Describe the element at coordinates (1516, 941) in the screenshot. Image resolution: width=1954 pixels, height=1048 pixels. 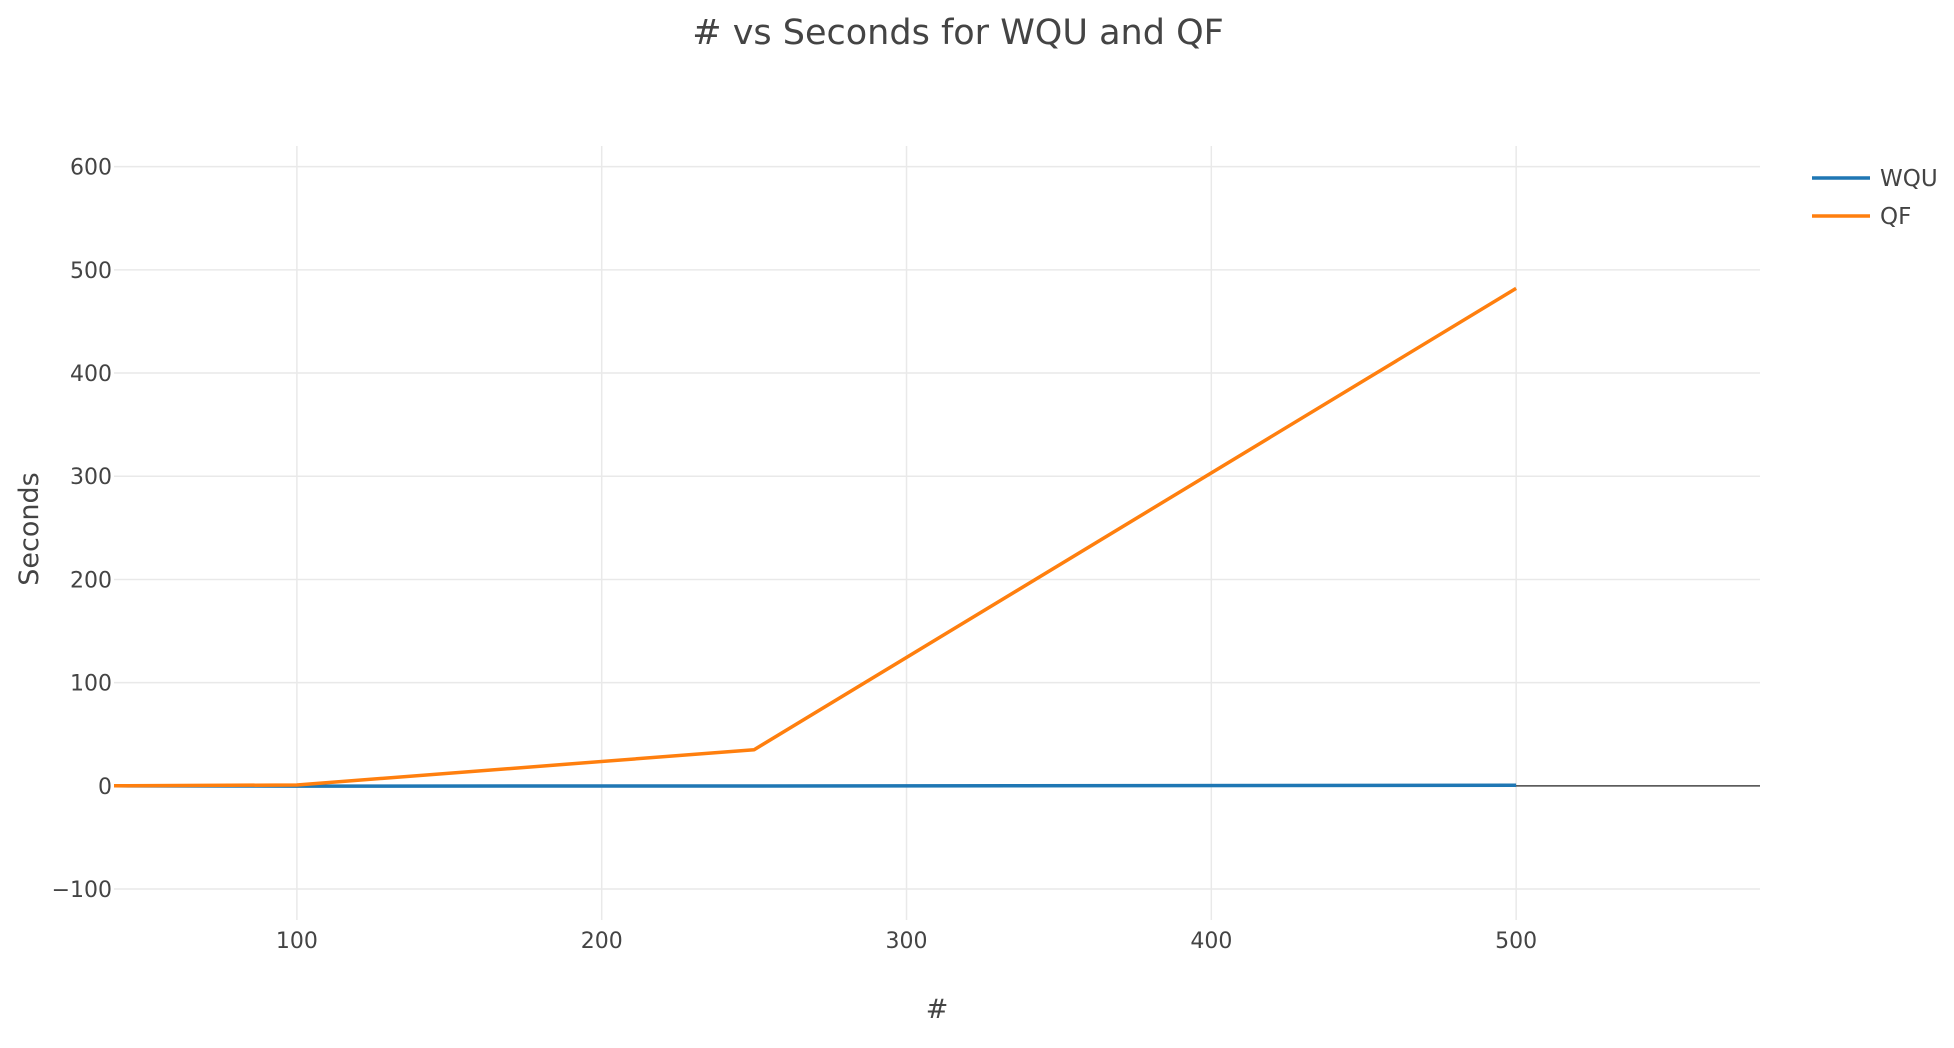
I see `x-tick-label: 500` at that location.